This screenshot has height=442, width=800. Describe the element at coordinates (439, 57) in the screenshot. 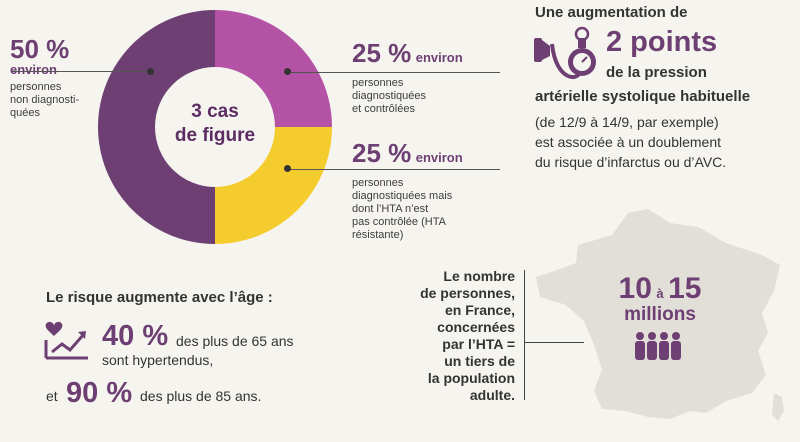

I see `top-right-word: environ` at that location.